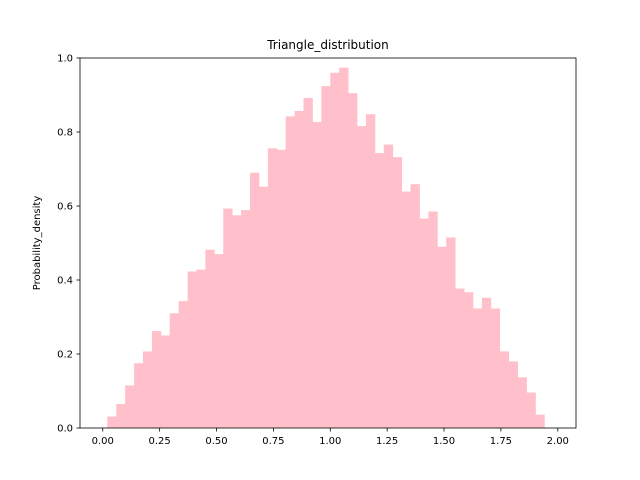 The image size is (640, 480). I want to click on y-tick-label: 1.0, so click(65, 59).